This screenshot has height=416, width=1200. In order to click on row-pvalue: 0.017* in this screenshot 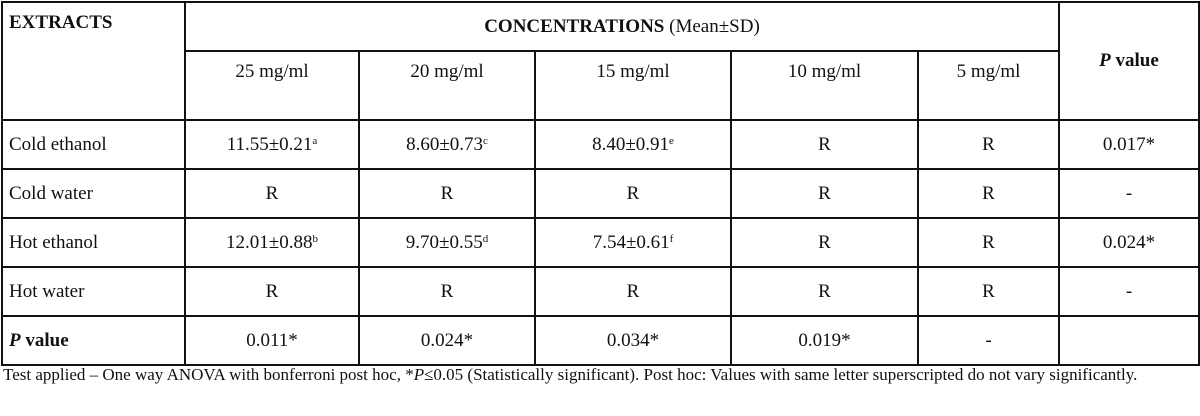, I will do `click(1129, 144)`.